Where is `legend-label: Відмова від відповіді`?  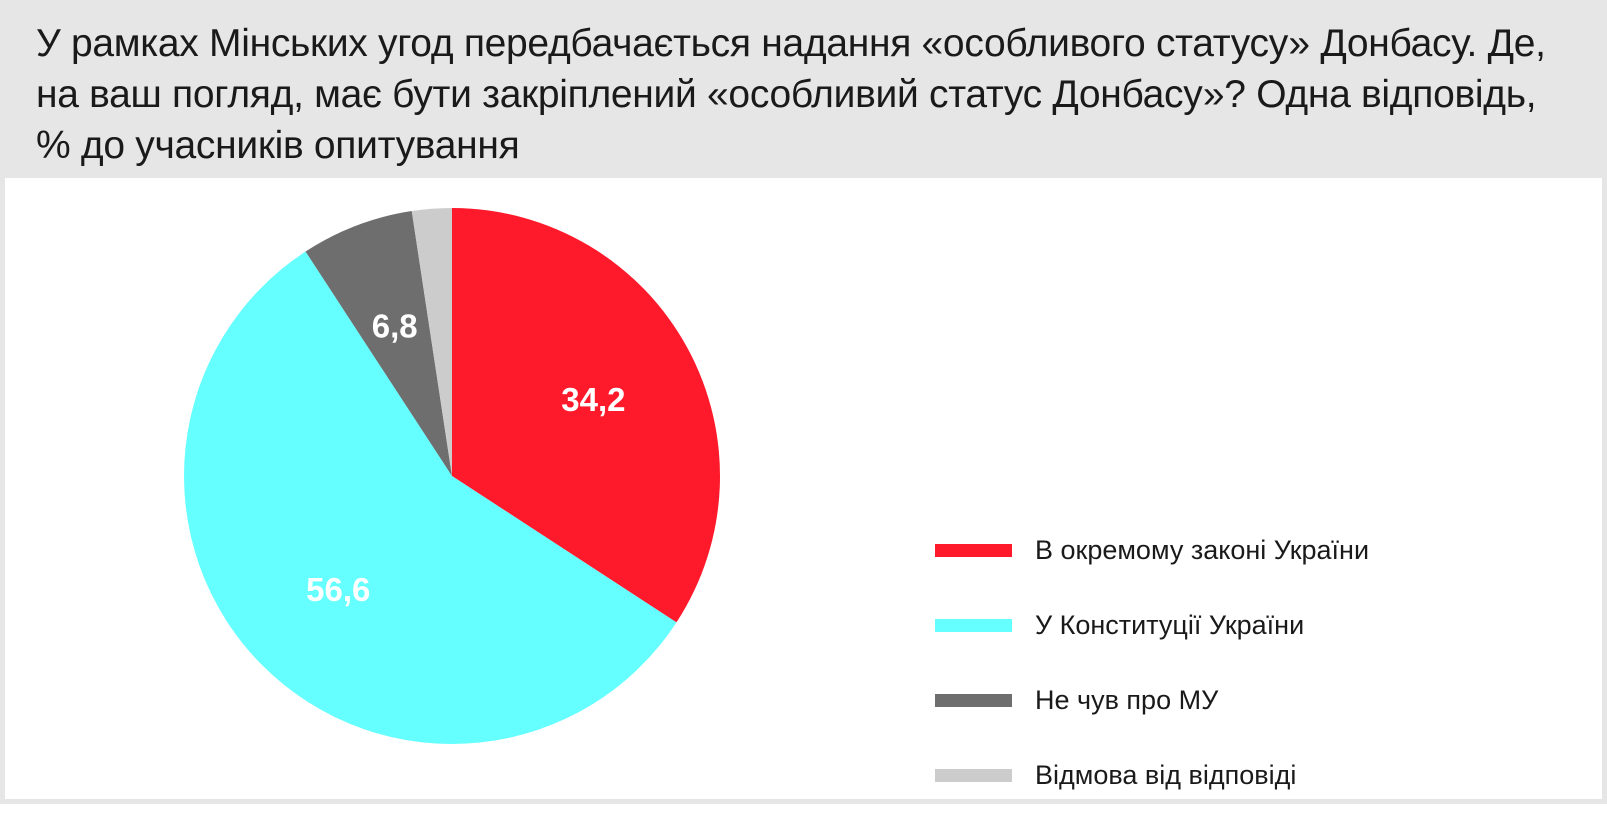
legend-label: Відмова від відповіді is located at coordinates (1166, 775).